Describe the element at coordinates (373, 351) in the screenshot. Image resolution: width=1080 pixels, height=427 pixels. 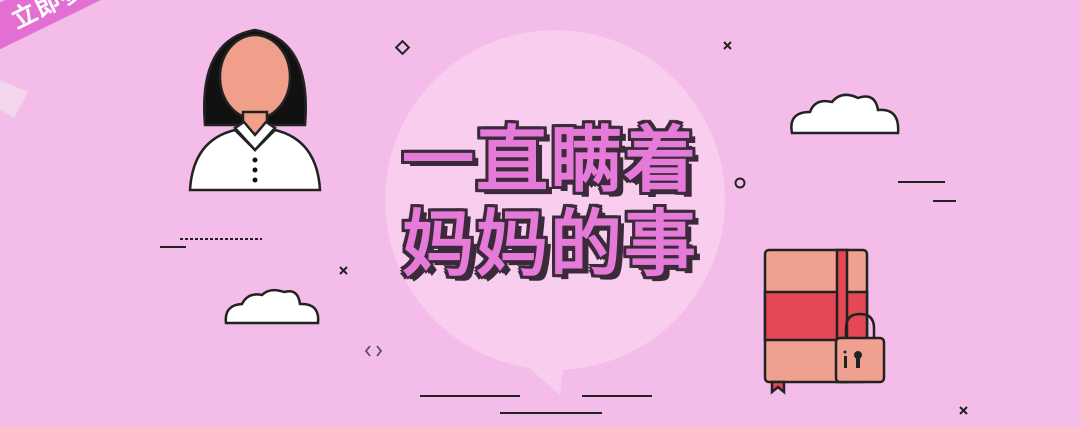
I see `code-brackets-icon` at that location.